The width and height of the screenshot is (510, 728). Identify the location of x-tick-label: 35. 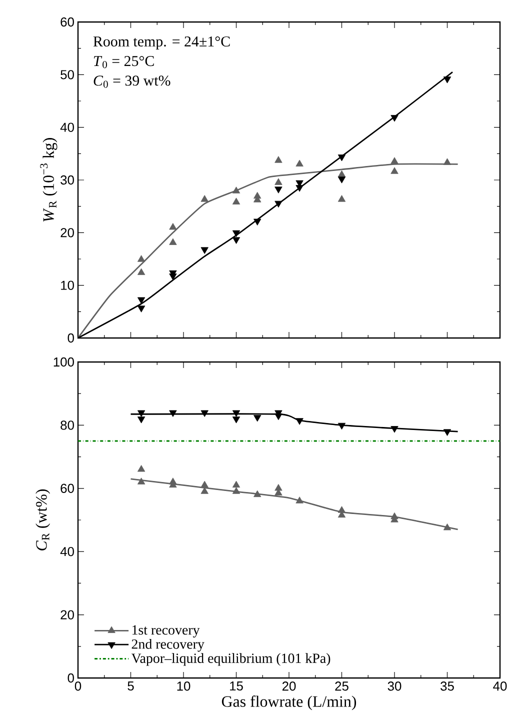
(447, 686).